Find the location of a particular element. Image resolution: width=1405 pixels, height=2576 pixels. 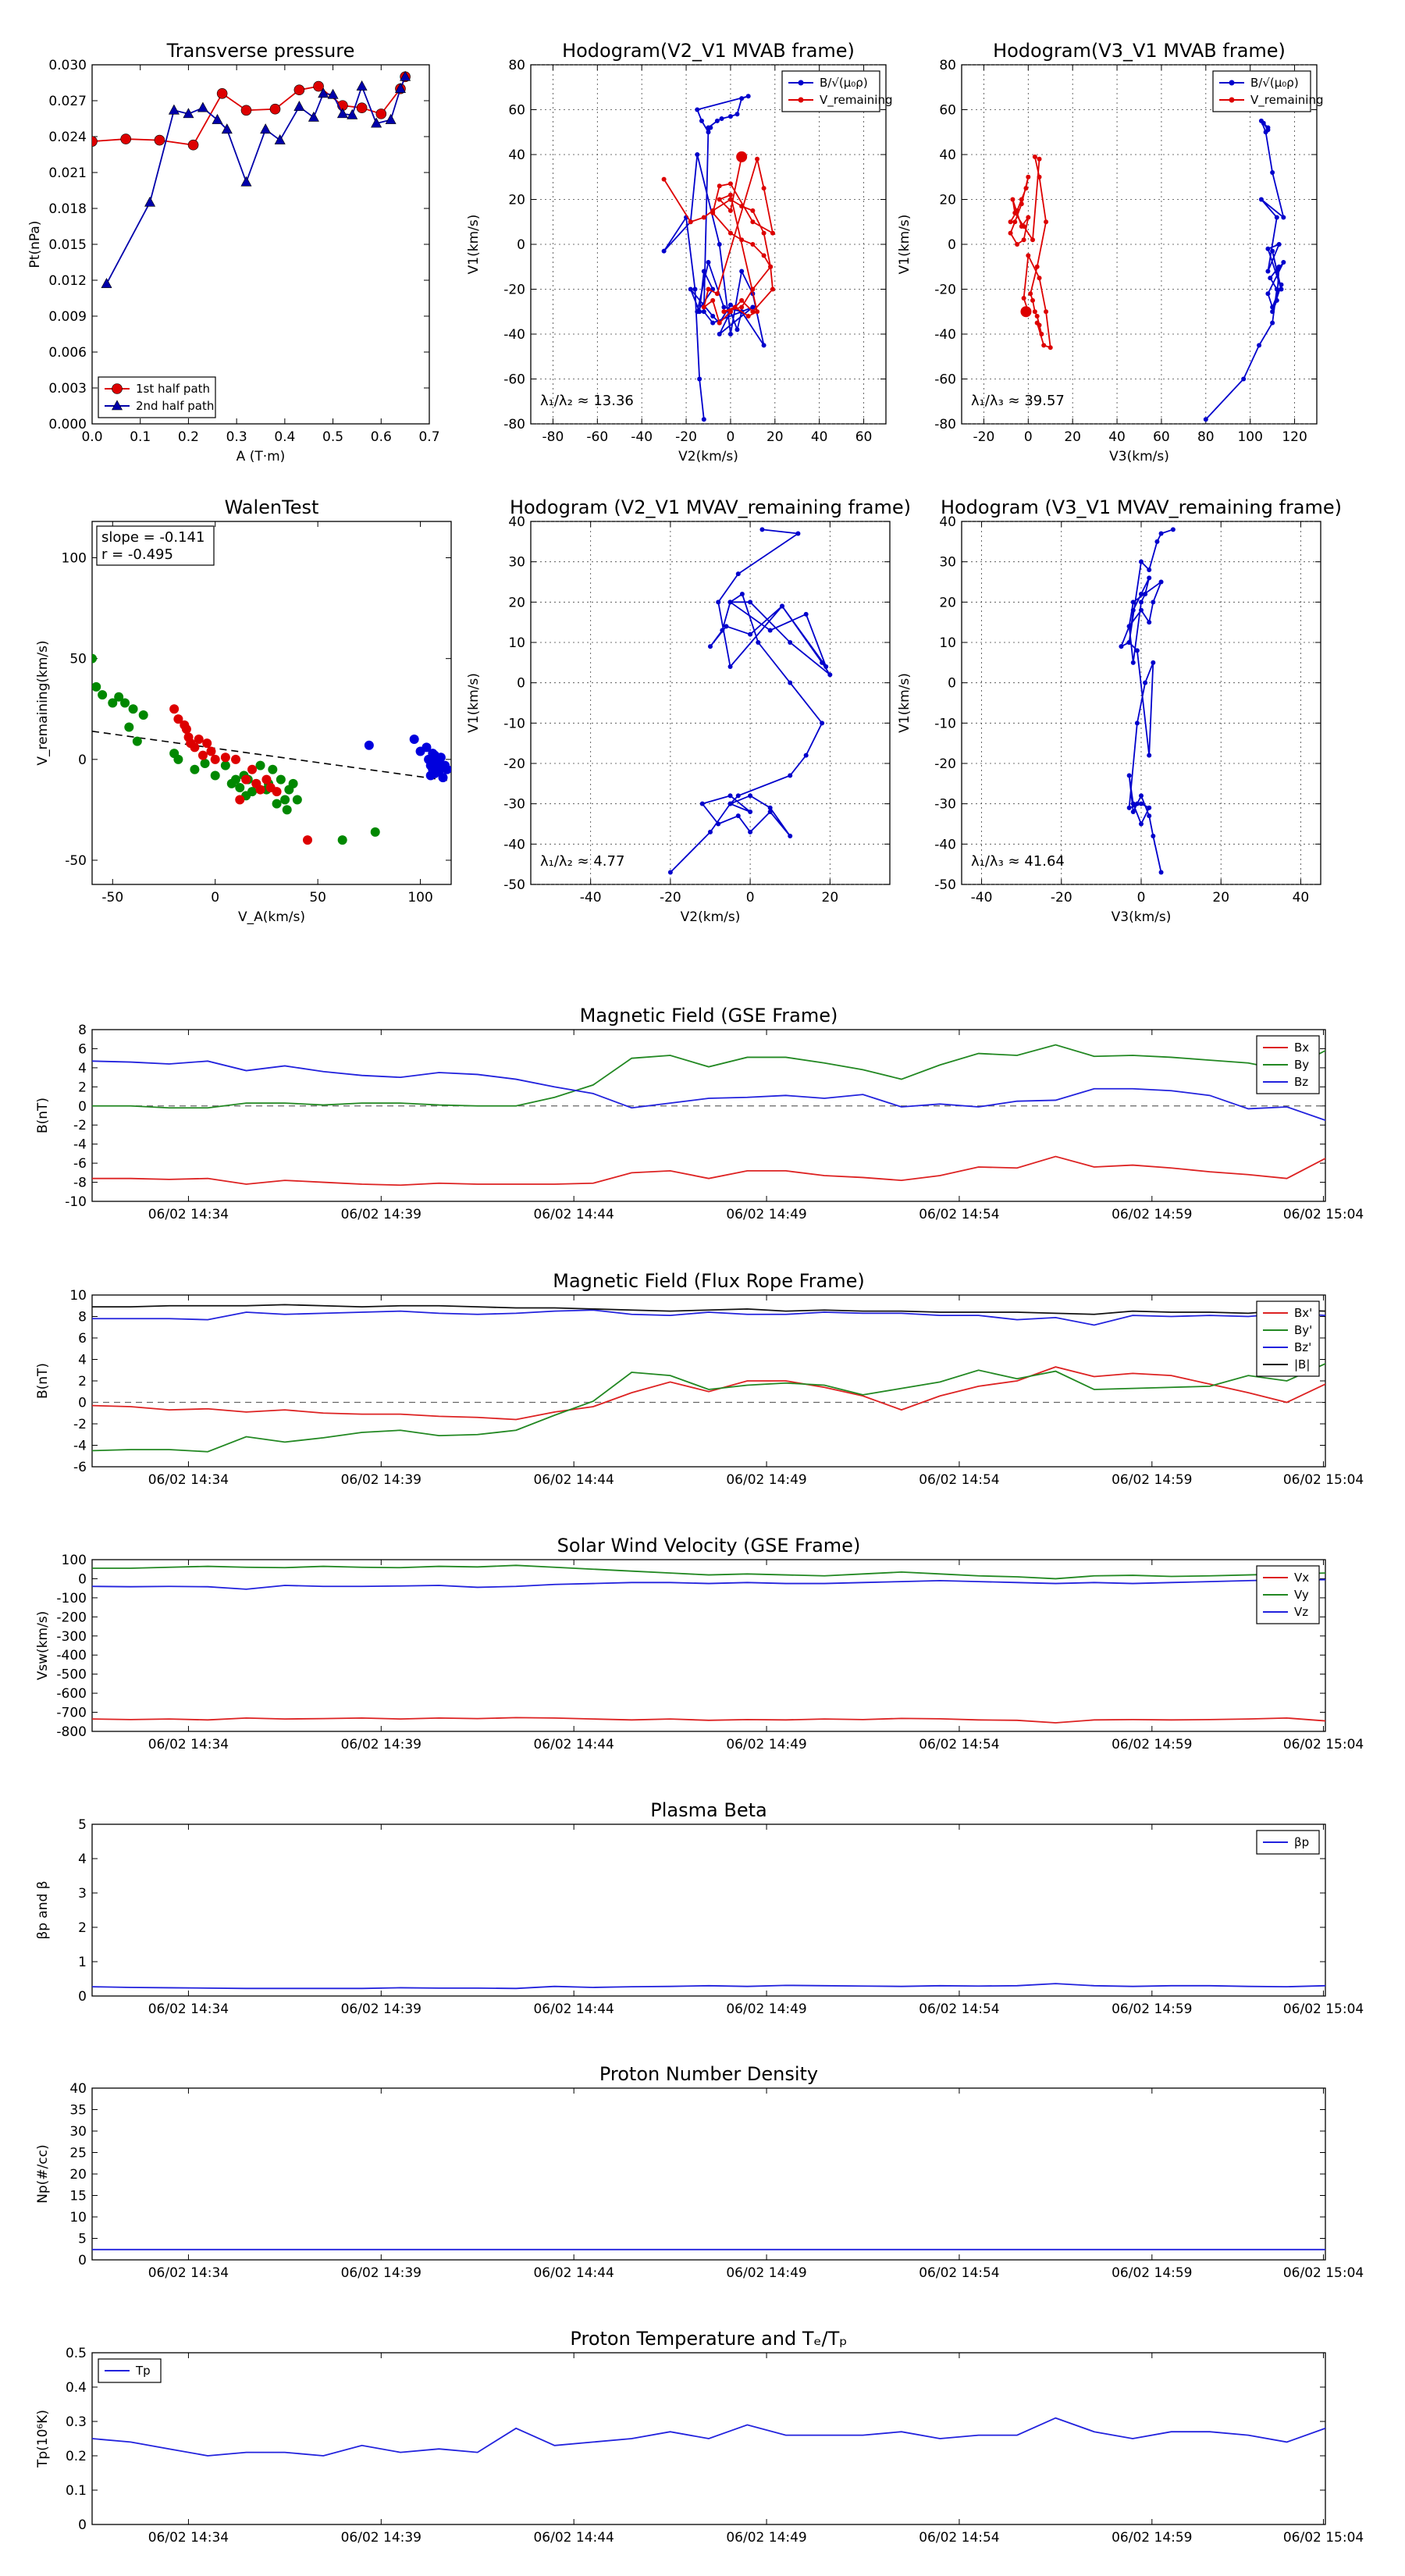

y-tick-label: 0.015 is located at coordinates (68, 245).